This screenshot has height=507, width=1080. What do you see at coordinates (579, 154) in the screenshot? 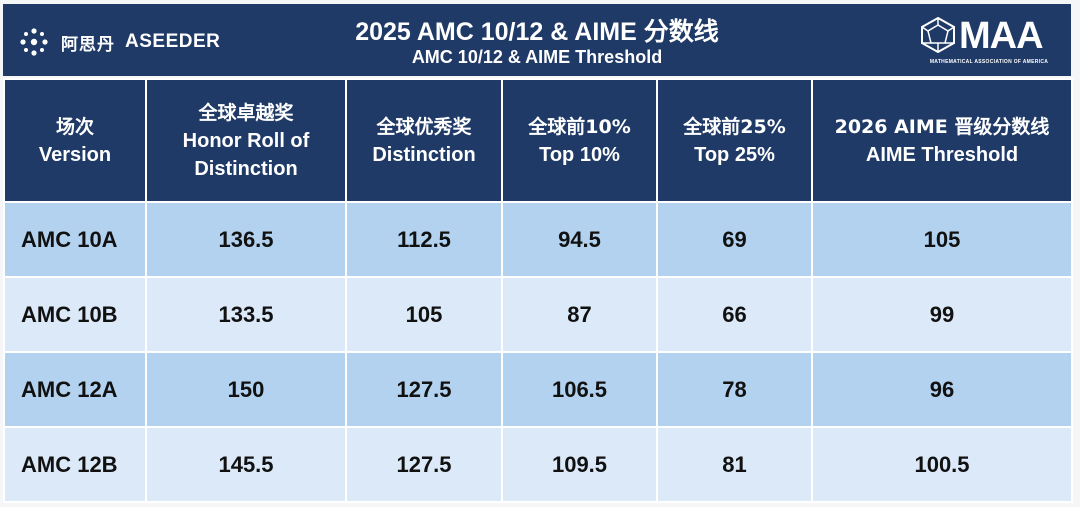
I see `header-en: Top 10%` at bounding box center [579, 154].